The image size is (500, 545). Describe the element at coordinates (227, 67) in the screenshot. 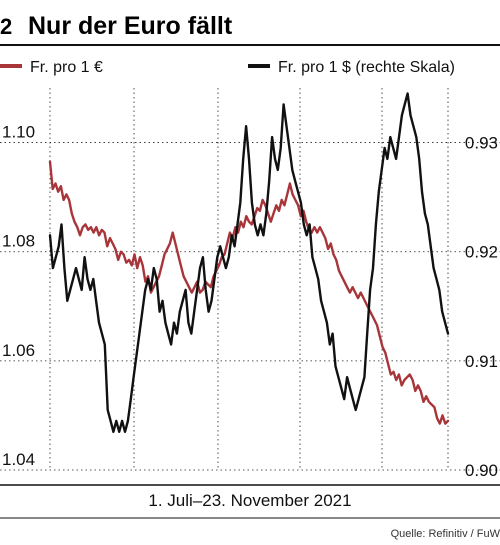

I see `legend: Fr. pro 1 € Fr. pro 1 $ (rechte Skala)` at that location.